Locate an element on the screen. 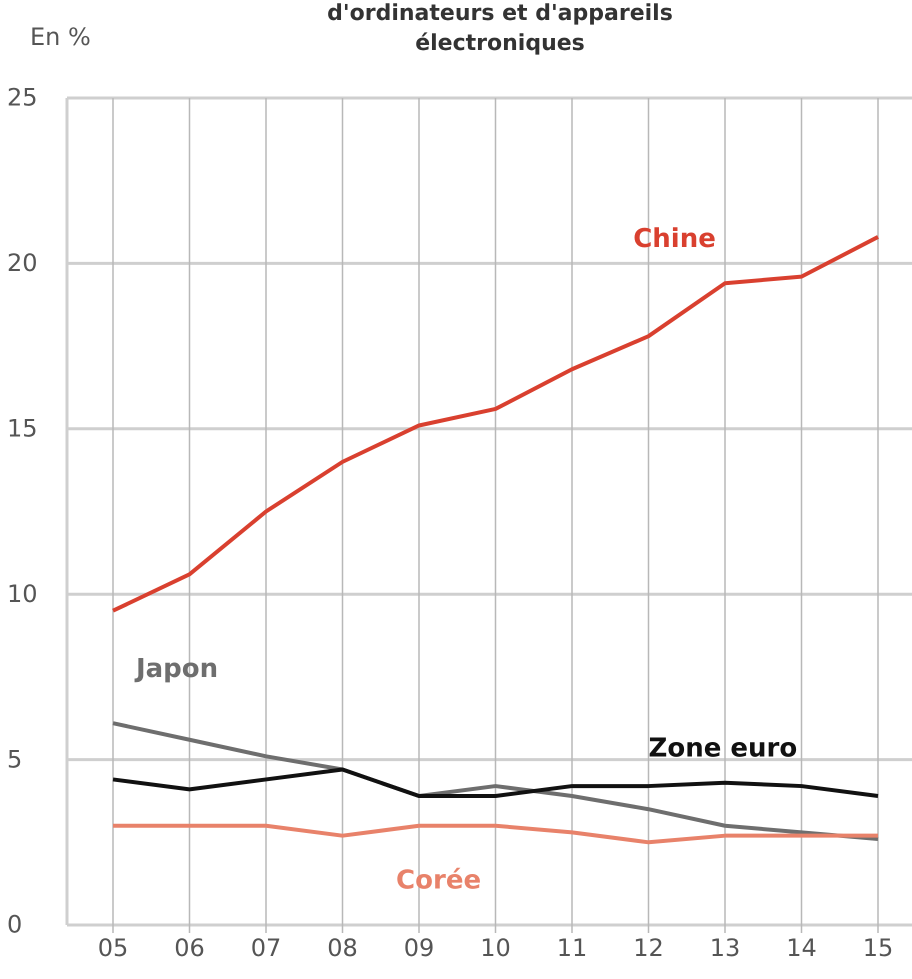  x-tick-label: 07 is located at coordinates (266, 948).